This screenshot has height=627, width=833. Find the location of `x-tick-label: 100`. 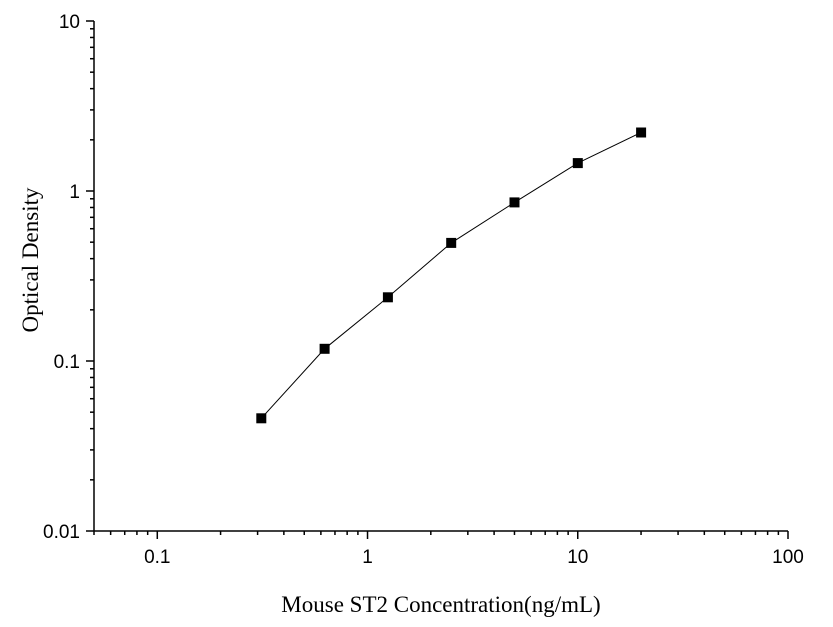

x-tick-label: 100 is located at coordinates (788, 557).